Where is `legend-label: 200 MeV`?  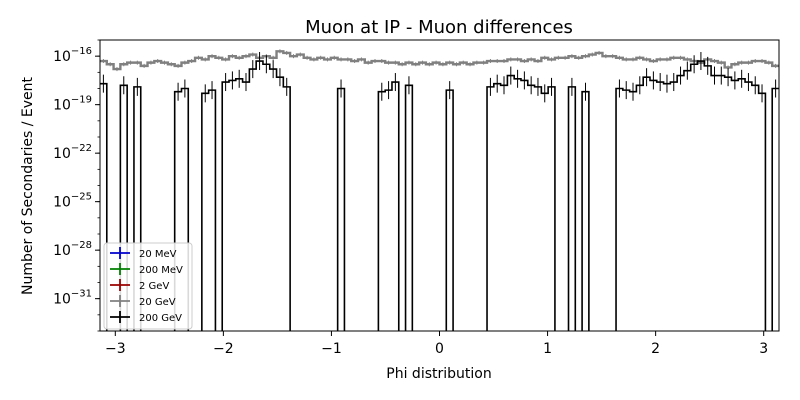 legend-label: 200 MeV is located at coordinates (161, 270).